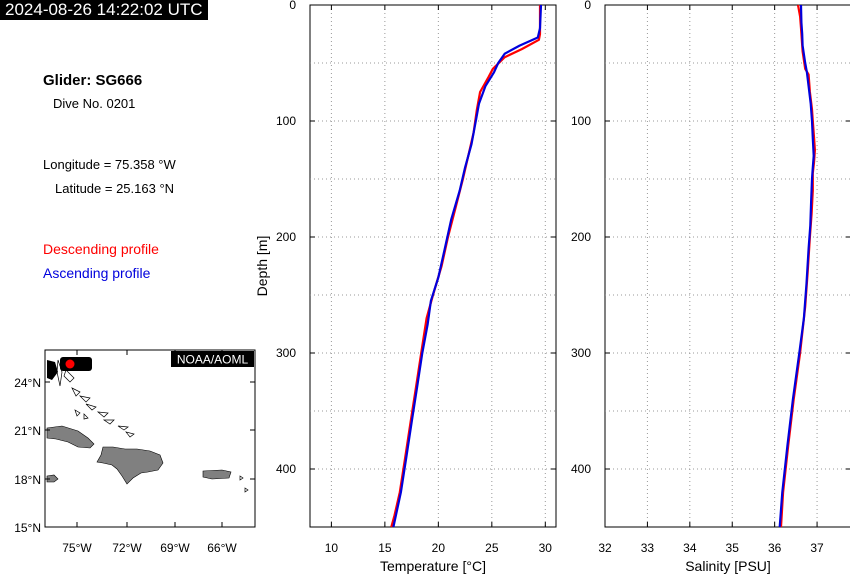  What do you see at coordinates (93, 80) in the screenshot?
I see `glider-id: Glider: SG666` at bounding box center [93, 80].